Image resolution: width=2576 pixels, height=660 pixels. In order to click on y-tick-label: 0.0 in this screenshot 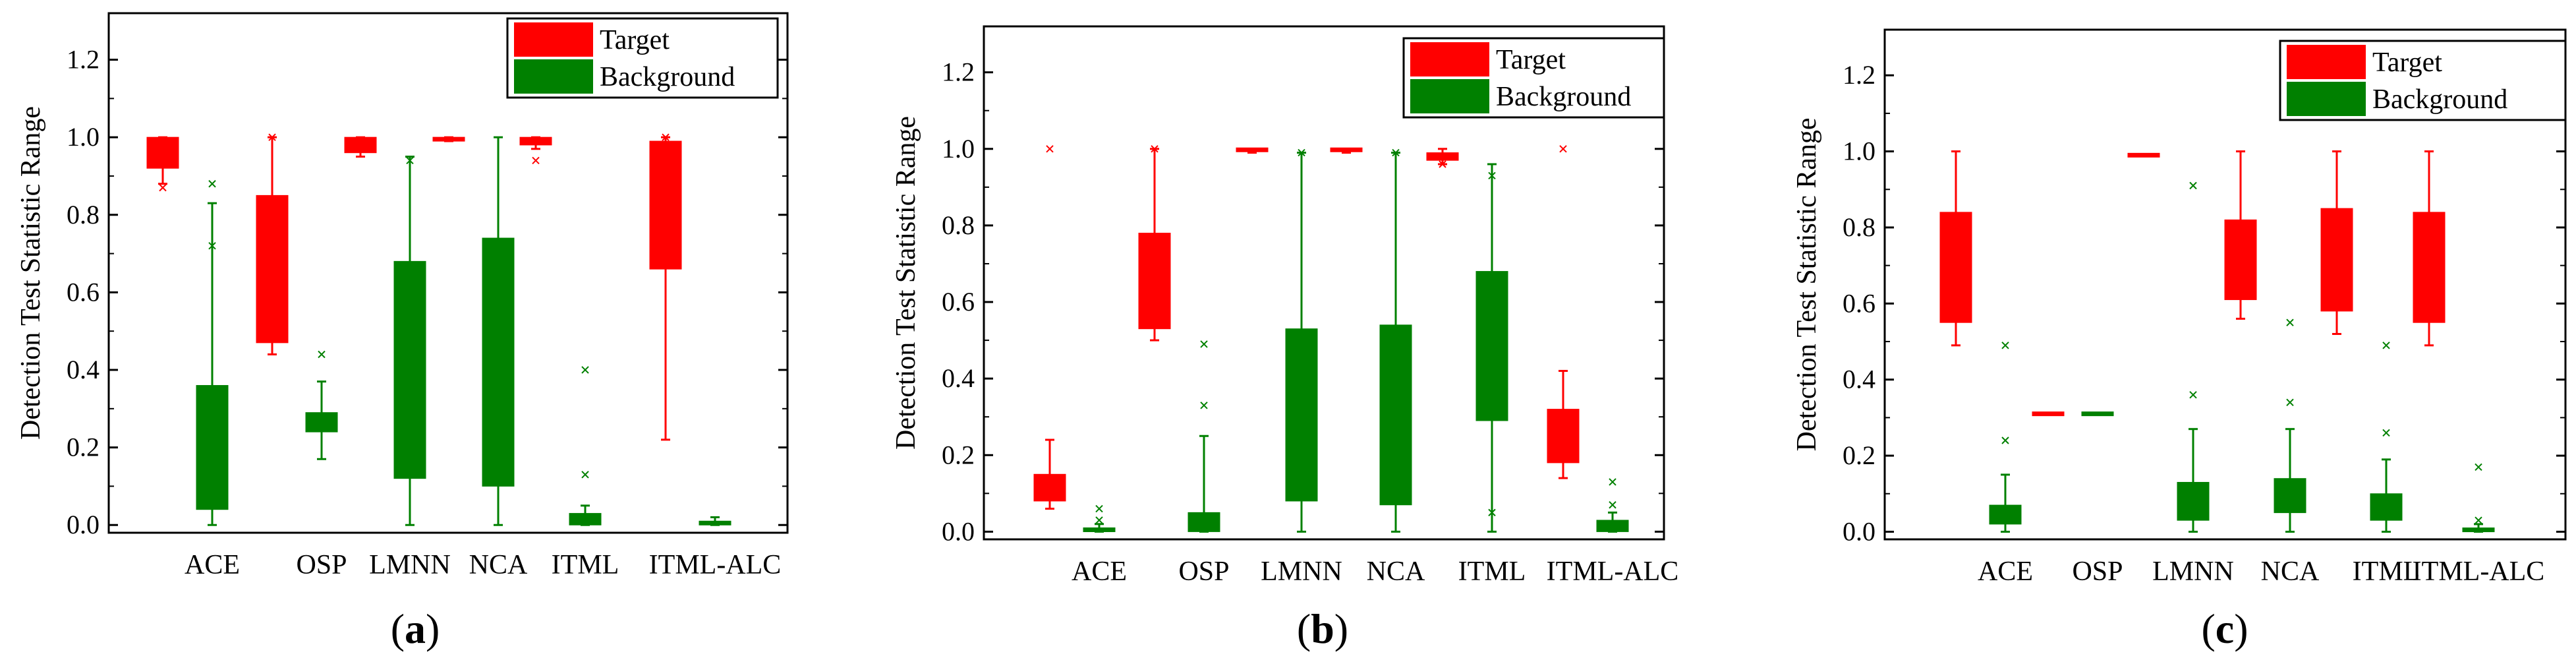, I will do `click(1859, 531)`.